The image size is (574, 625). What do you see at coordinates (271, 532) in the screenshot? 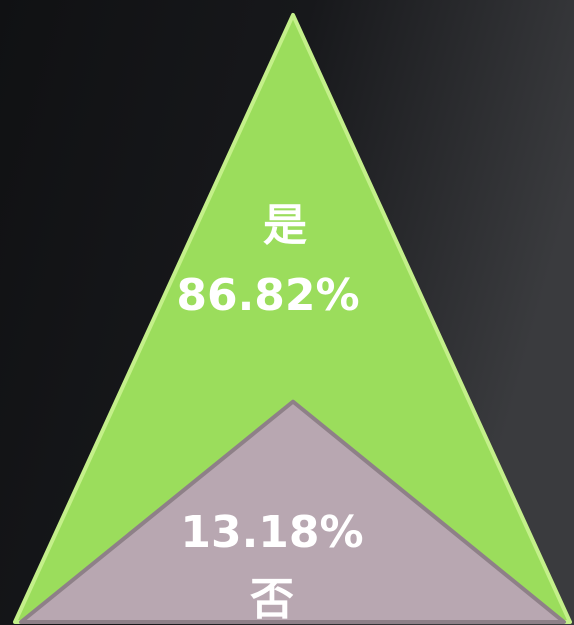
I see `value-label: 13.18%` at bounding box center [271, 532].